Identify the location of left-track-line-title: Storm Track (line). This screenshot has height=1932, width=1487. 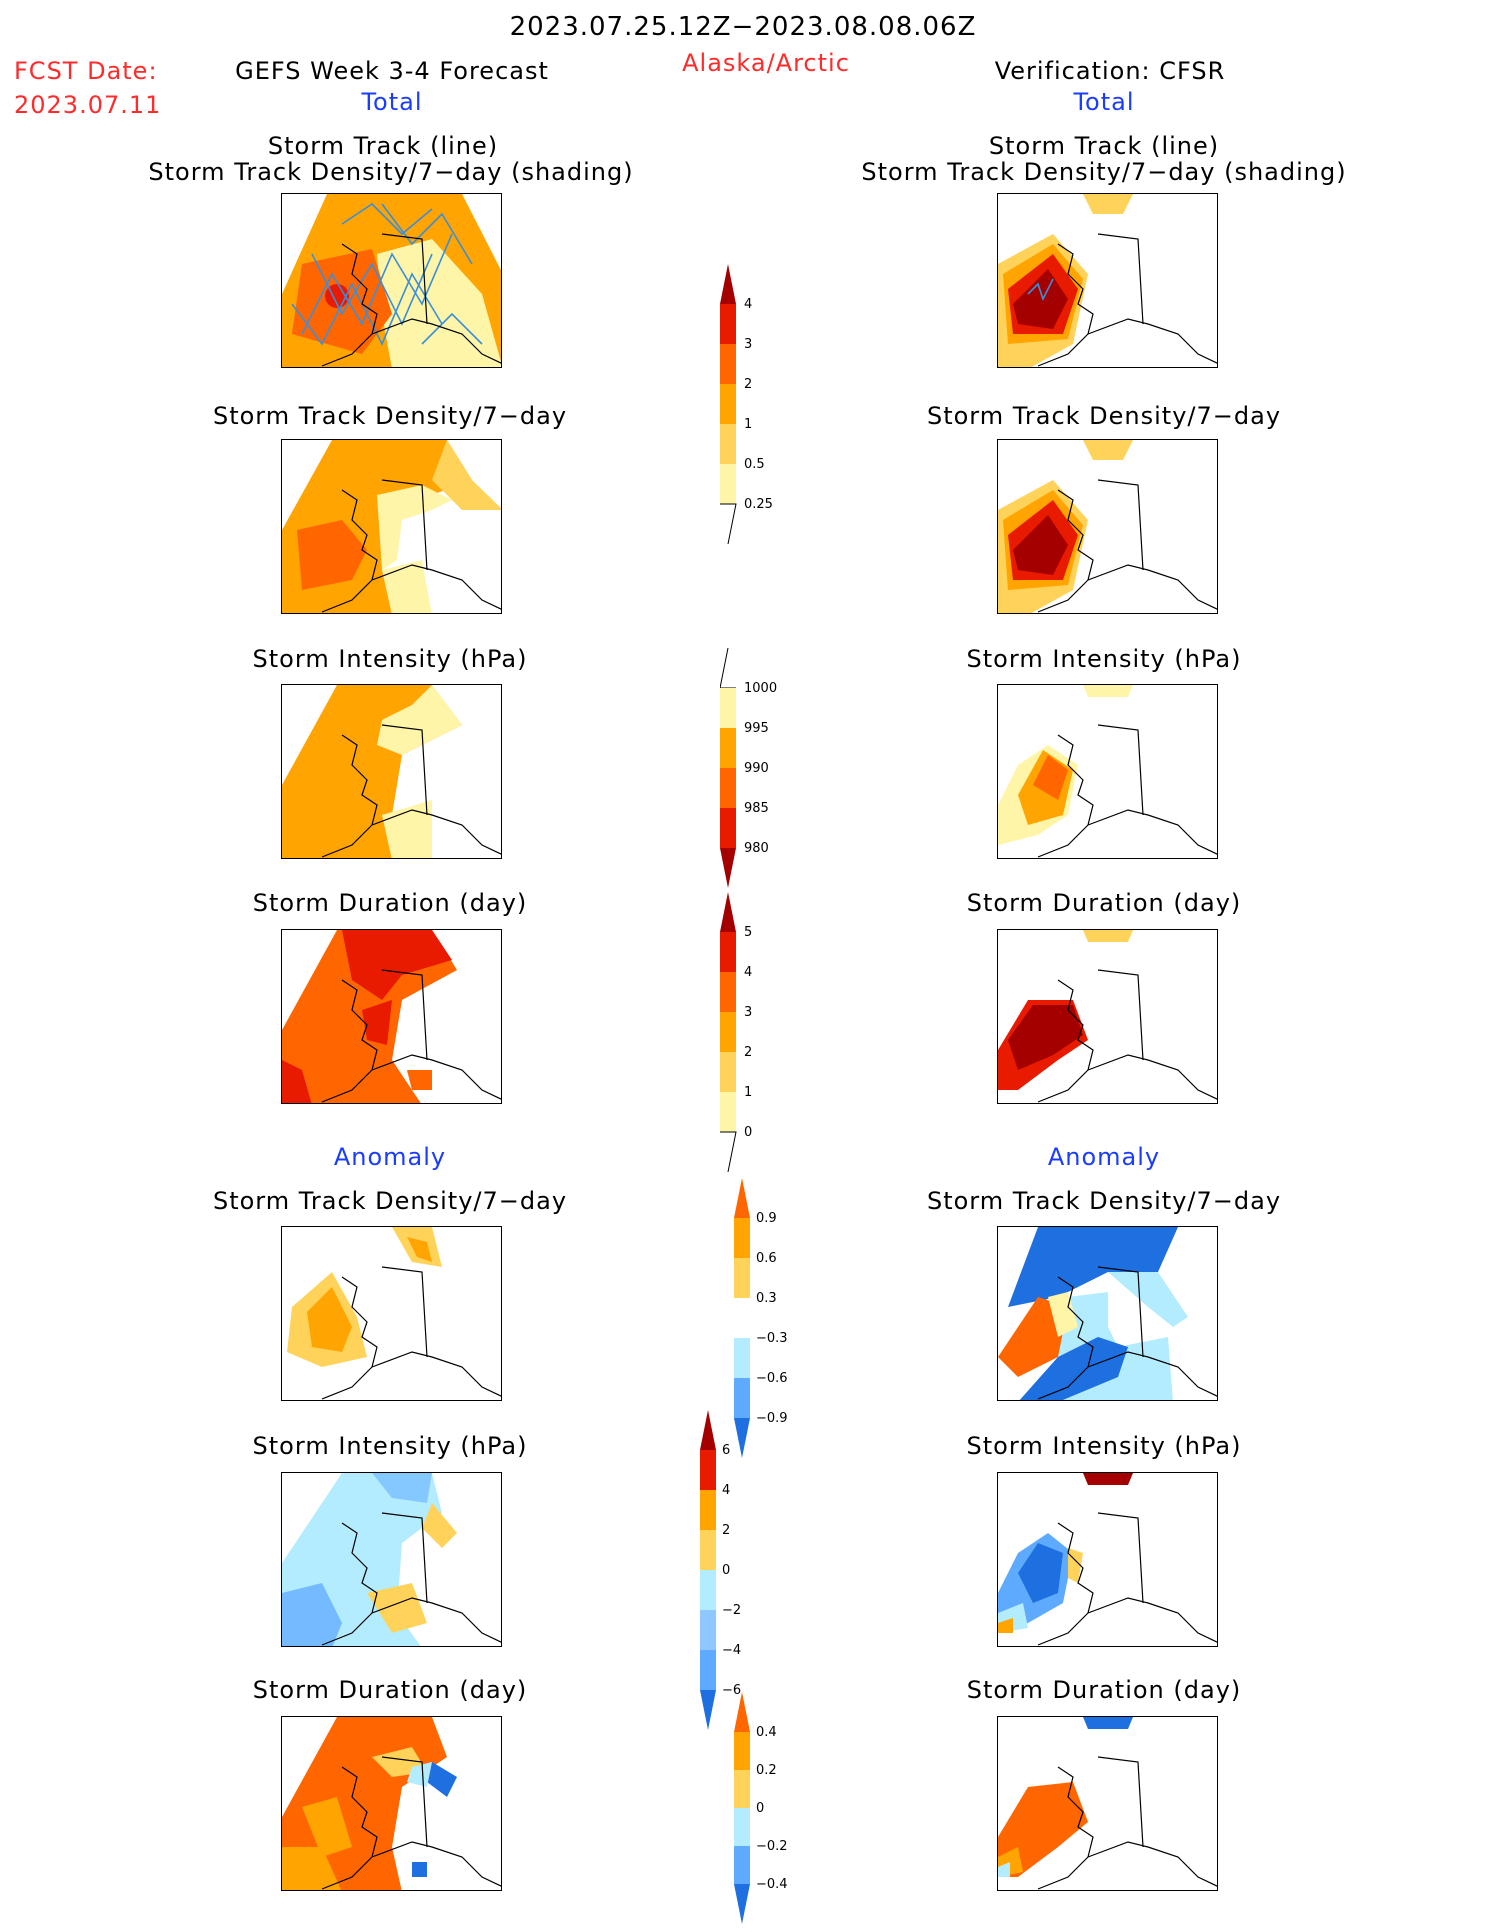
(383, 146).